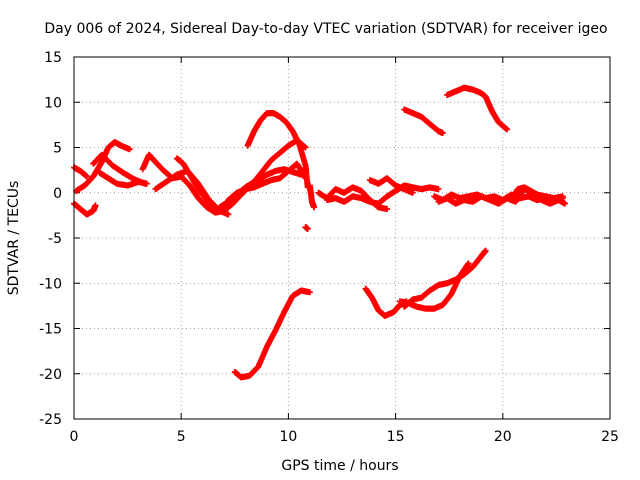  Describe the element at coordinates (74, 437) in the screenshot. I see `x-tick-label: 0` at that location.